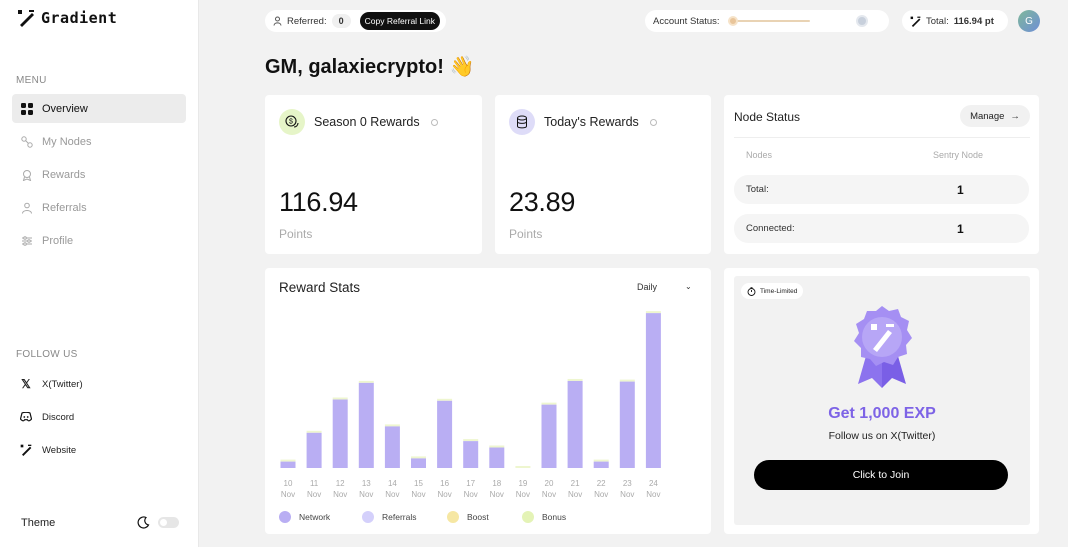 The image size is (1068, 547). I want to click on sidebar-item-label: My Nodes, so click(67, 141).